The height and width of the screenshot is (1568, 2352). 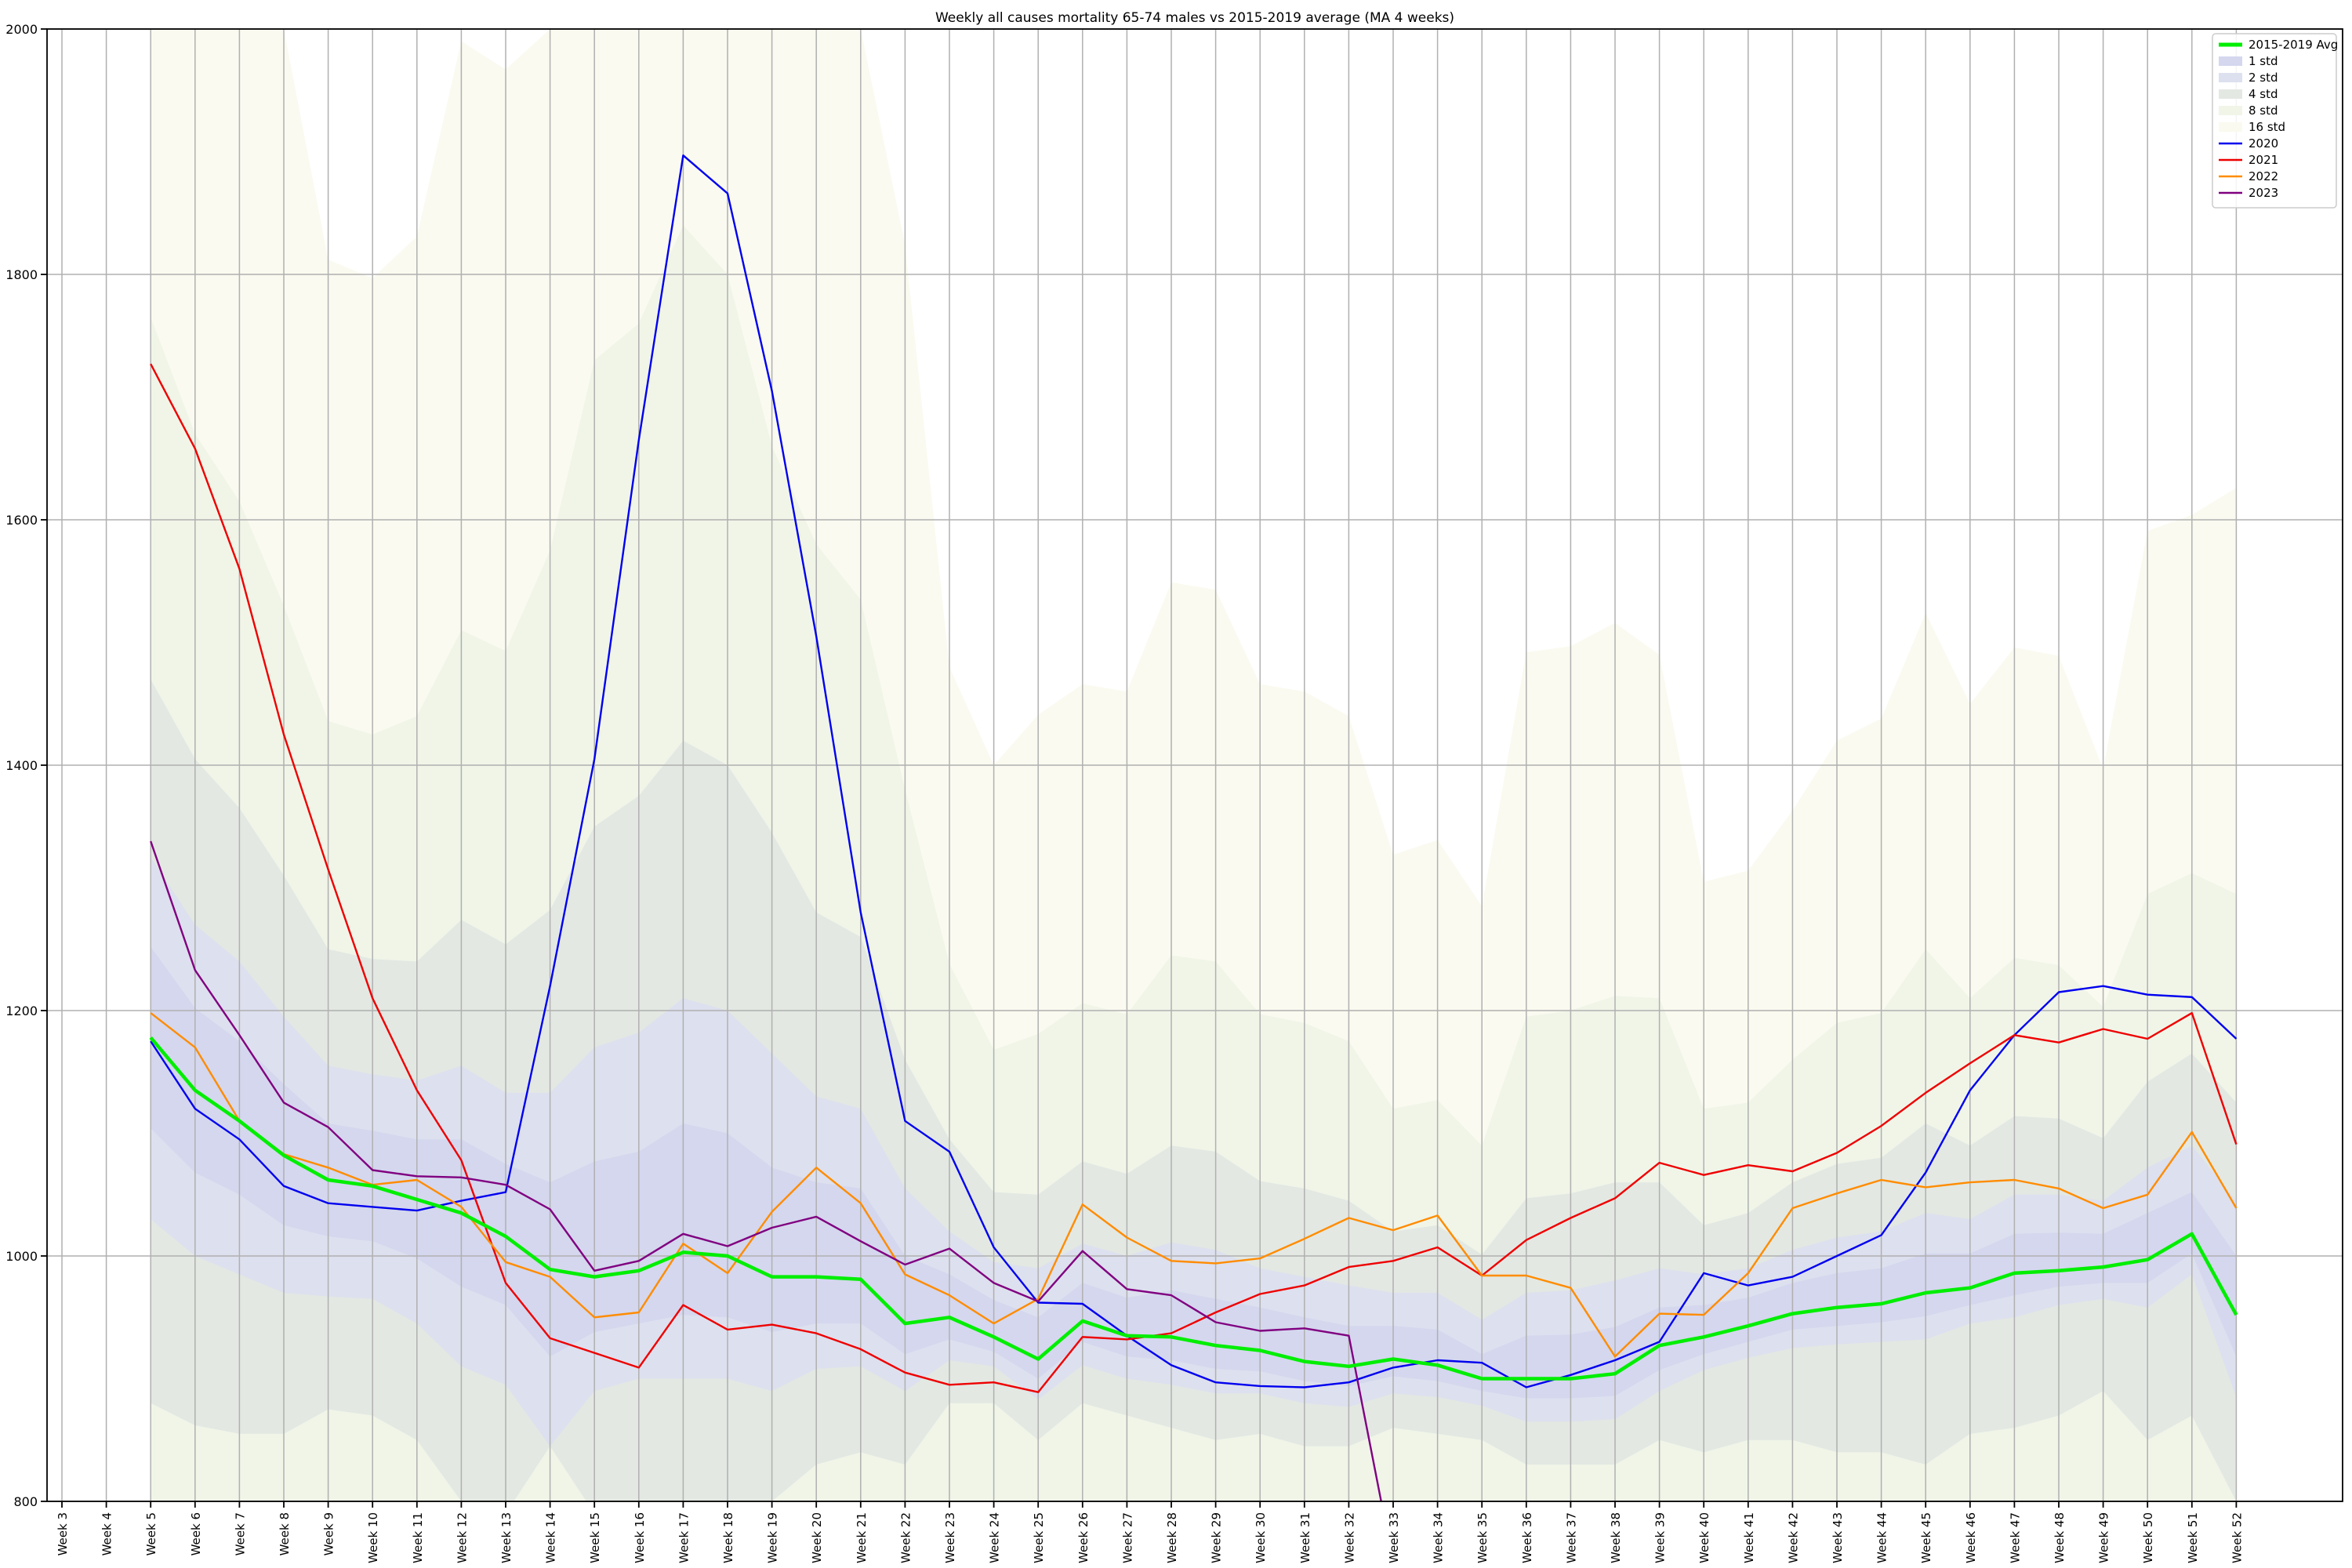 What do you see at coordinates (2060, 1537) in the screenshot?
I see `x-tick-label: Week 48` at bounding box center [2060, 1537].